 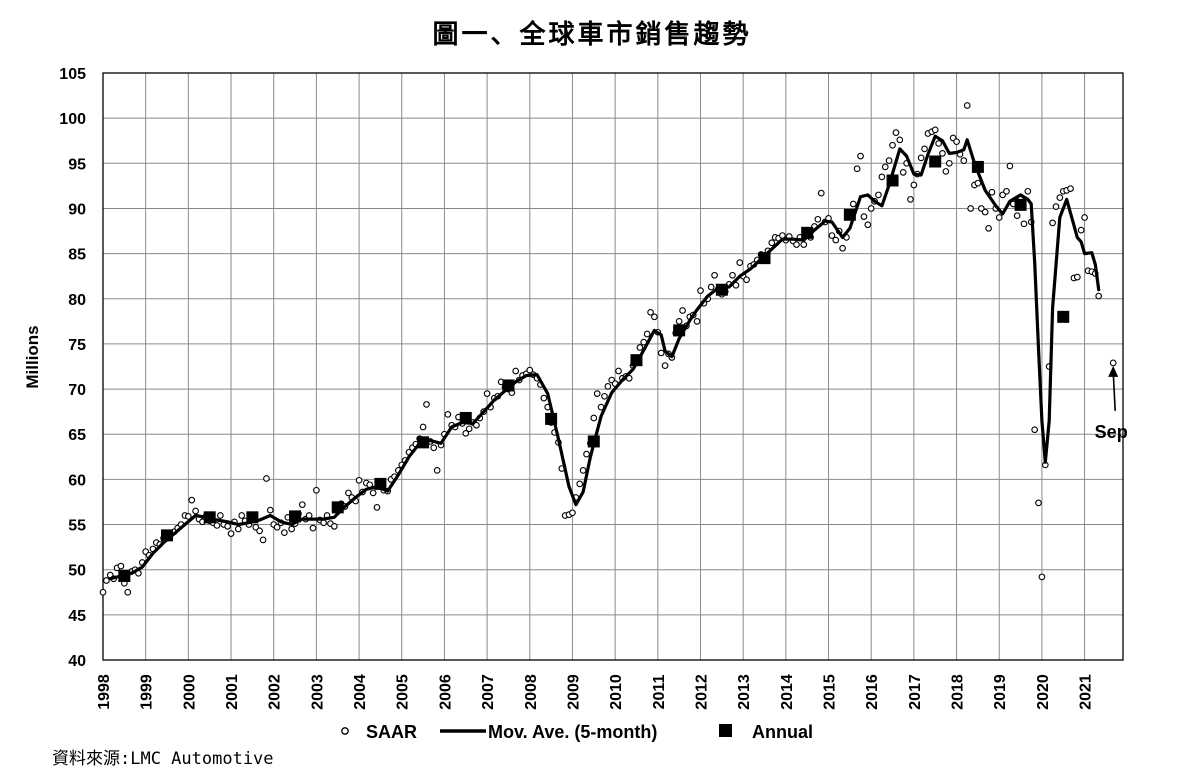 What do you see at coordinates (1111, 403) in the screenshot?
I see `sep-annotation: Sep` at bounding box center [1111, 403].